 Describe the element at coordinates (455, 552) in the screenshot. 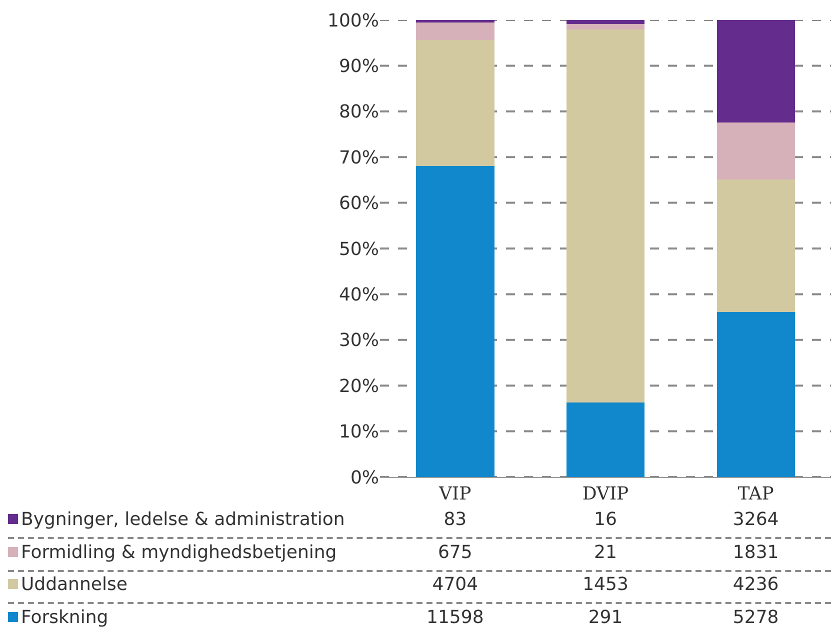

I see `text: 675` at that location.